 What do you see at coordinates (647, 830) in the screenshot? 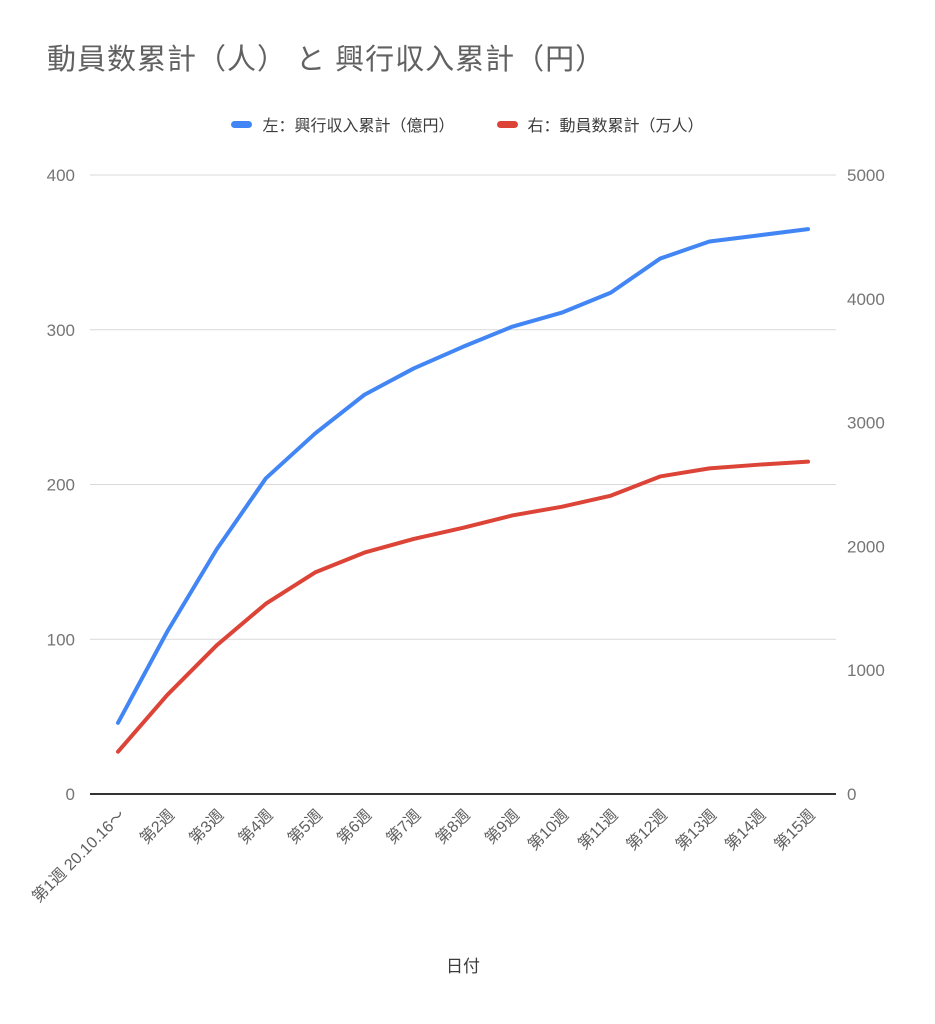
I see `x-axis-tick-label: 第12週` at bounding box center [647, 830].